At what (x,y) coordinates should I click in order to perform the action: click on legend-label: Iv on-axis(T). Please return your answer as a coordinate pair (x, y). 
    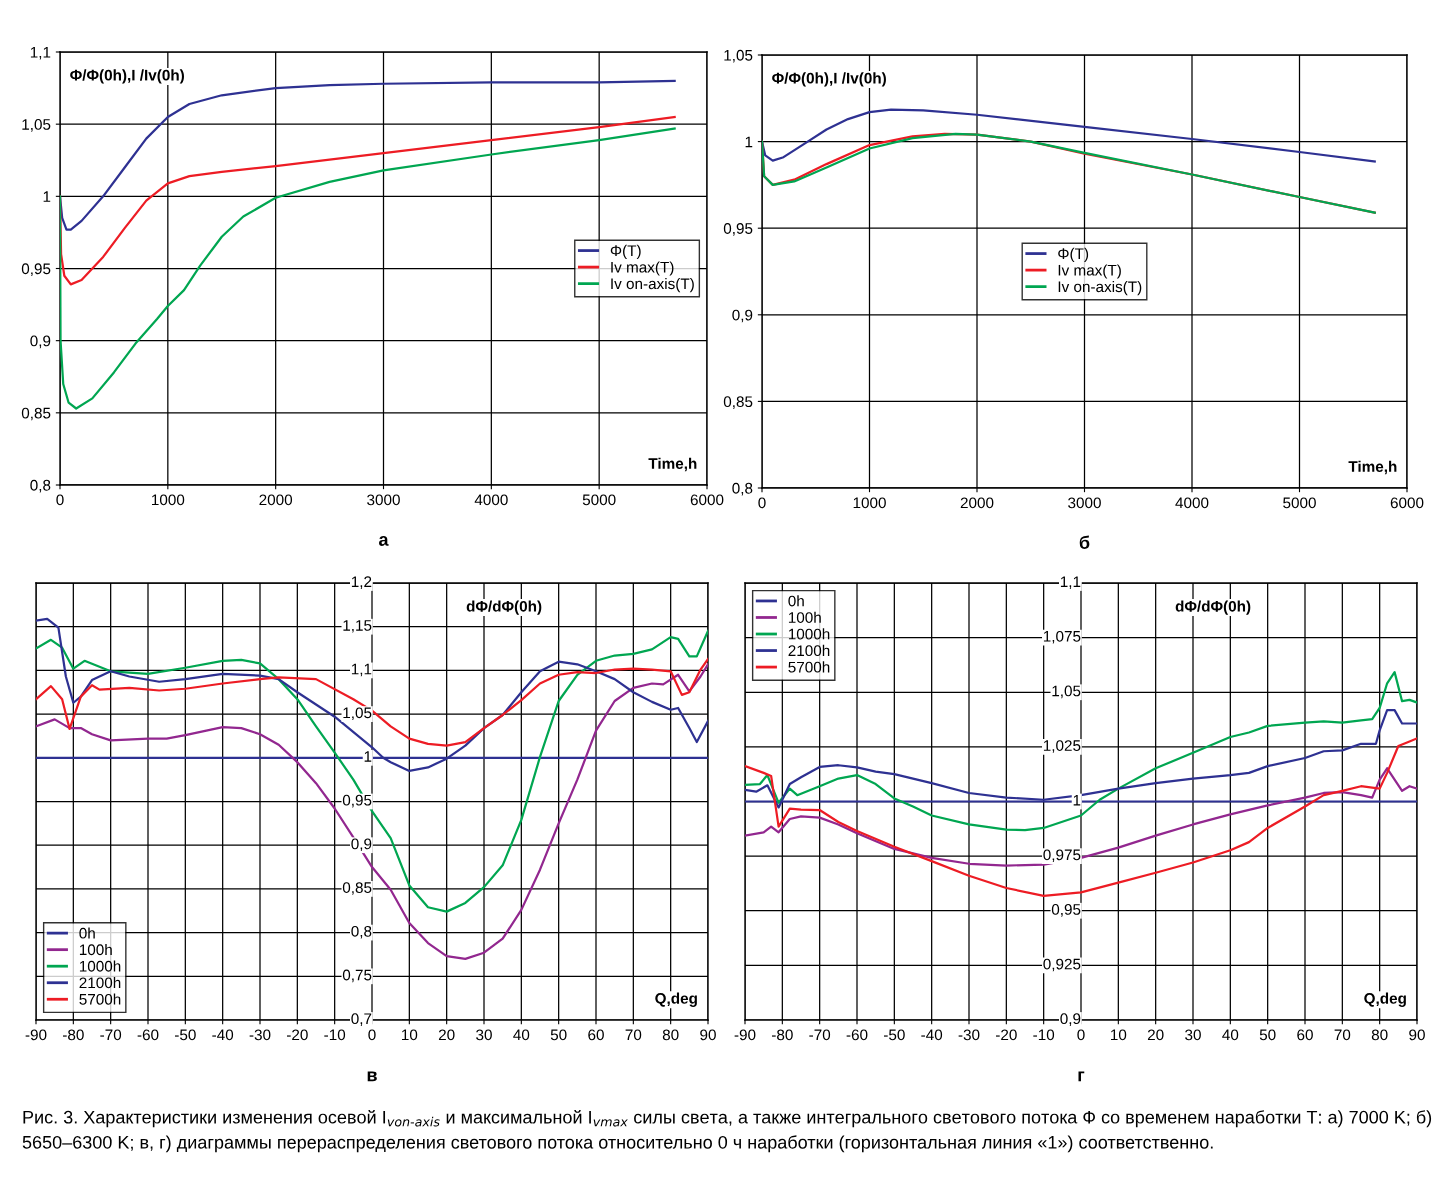
    Looking at the image, I should click on (1100, 288).